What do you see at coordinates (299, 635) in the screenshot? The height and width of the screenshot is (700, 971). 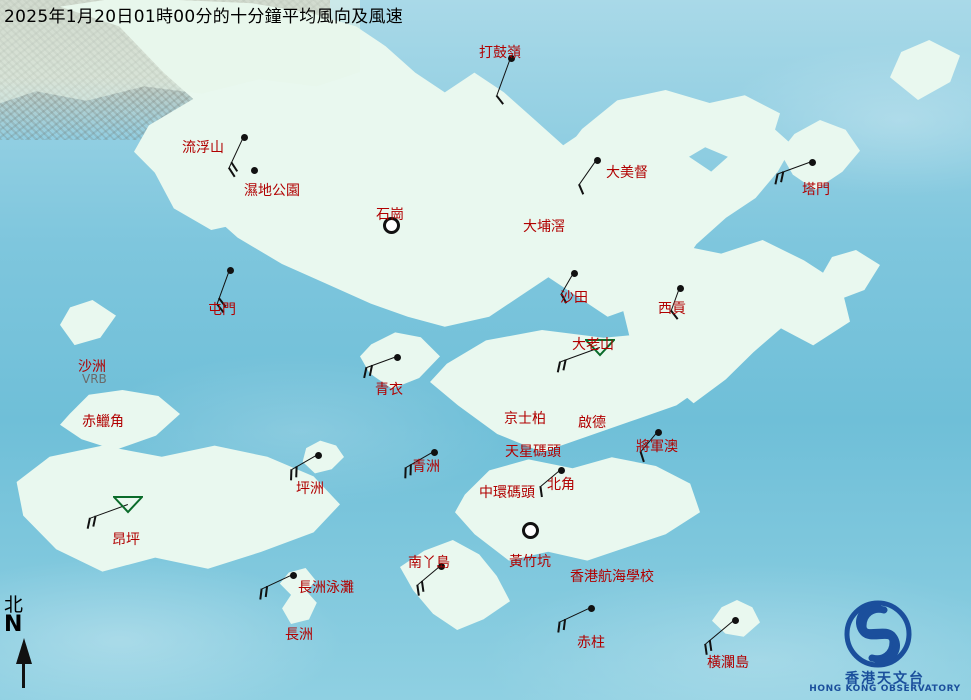 I see `station-label: 長洲` at bounding box center [299, 635].